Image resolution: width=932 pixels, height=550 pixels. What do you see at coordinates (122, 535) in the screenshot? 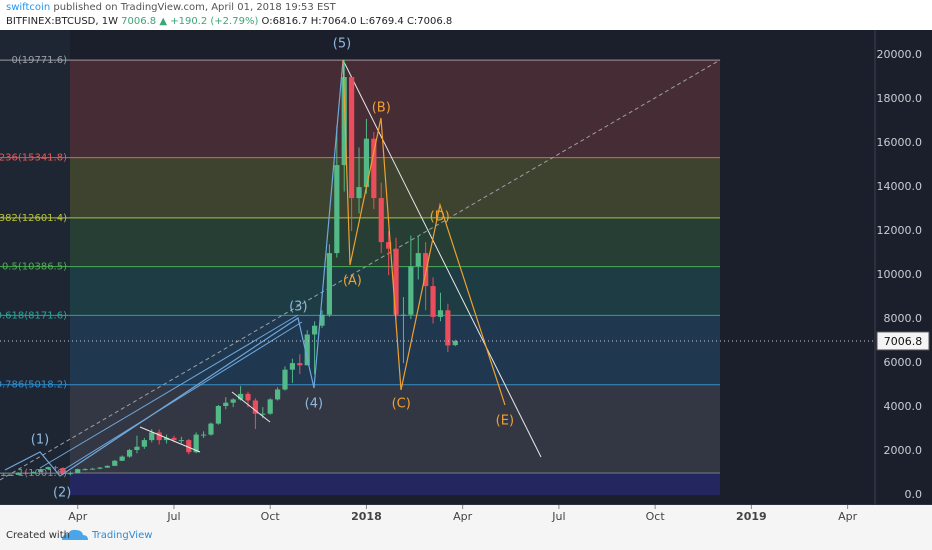
I see `brand: TradingView` at bounding box center [122, 535].